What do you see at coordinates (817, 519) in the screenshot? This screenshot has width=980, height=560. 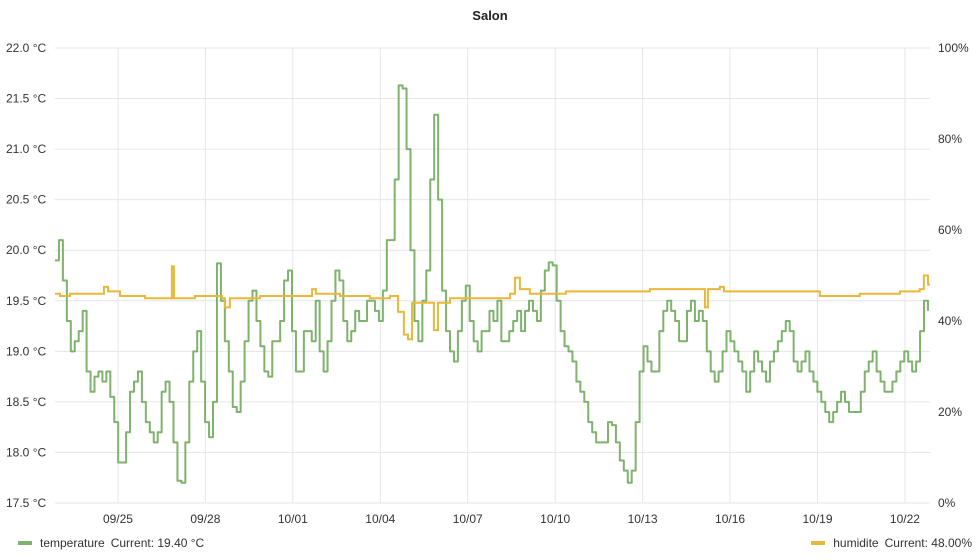 I see `x-tick-label: 10/19` at bounding box center [817, 519].